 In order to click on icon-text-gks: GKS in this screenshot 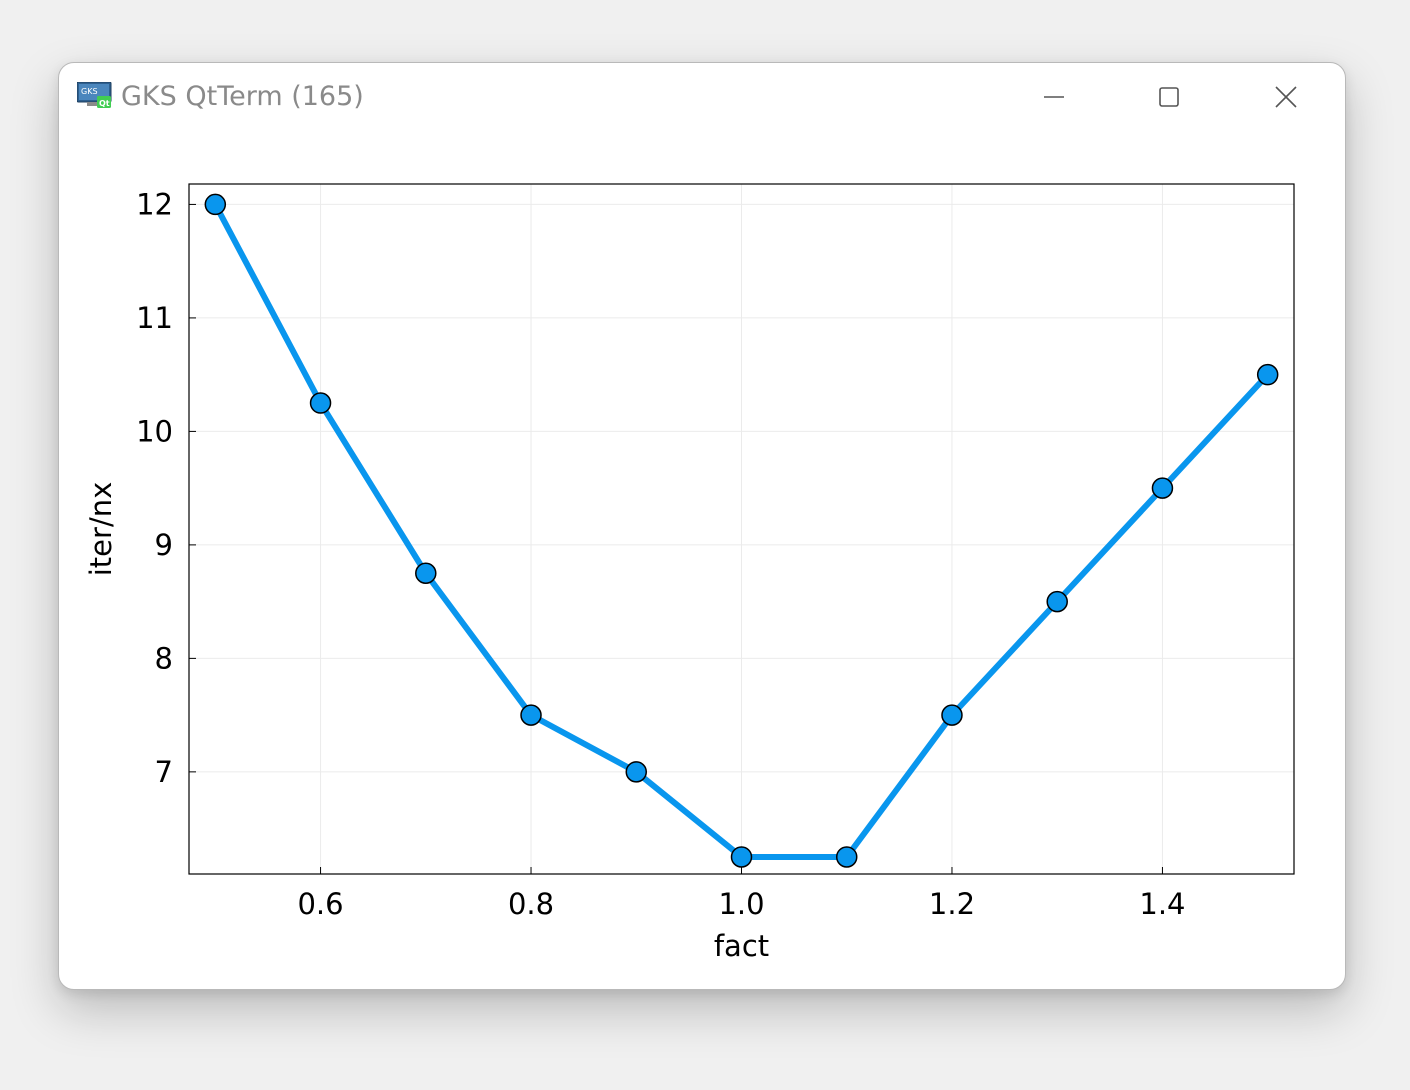, I will do `click(89, 91)`.